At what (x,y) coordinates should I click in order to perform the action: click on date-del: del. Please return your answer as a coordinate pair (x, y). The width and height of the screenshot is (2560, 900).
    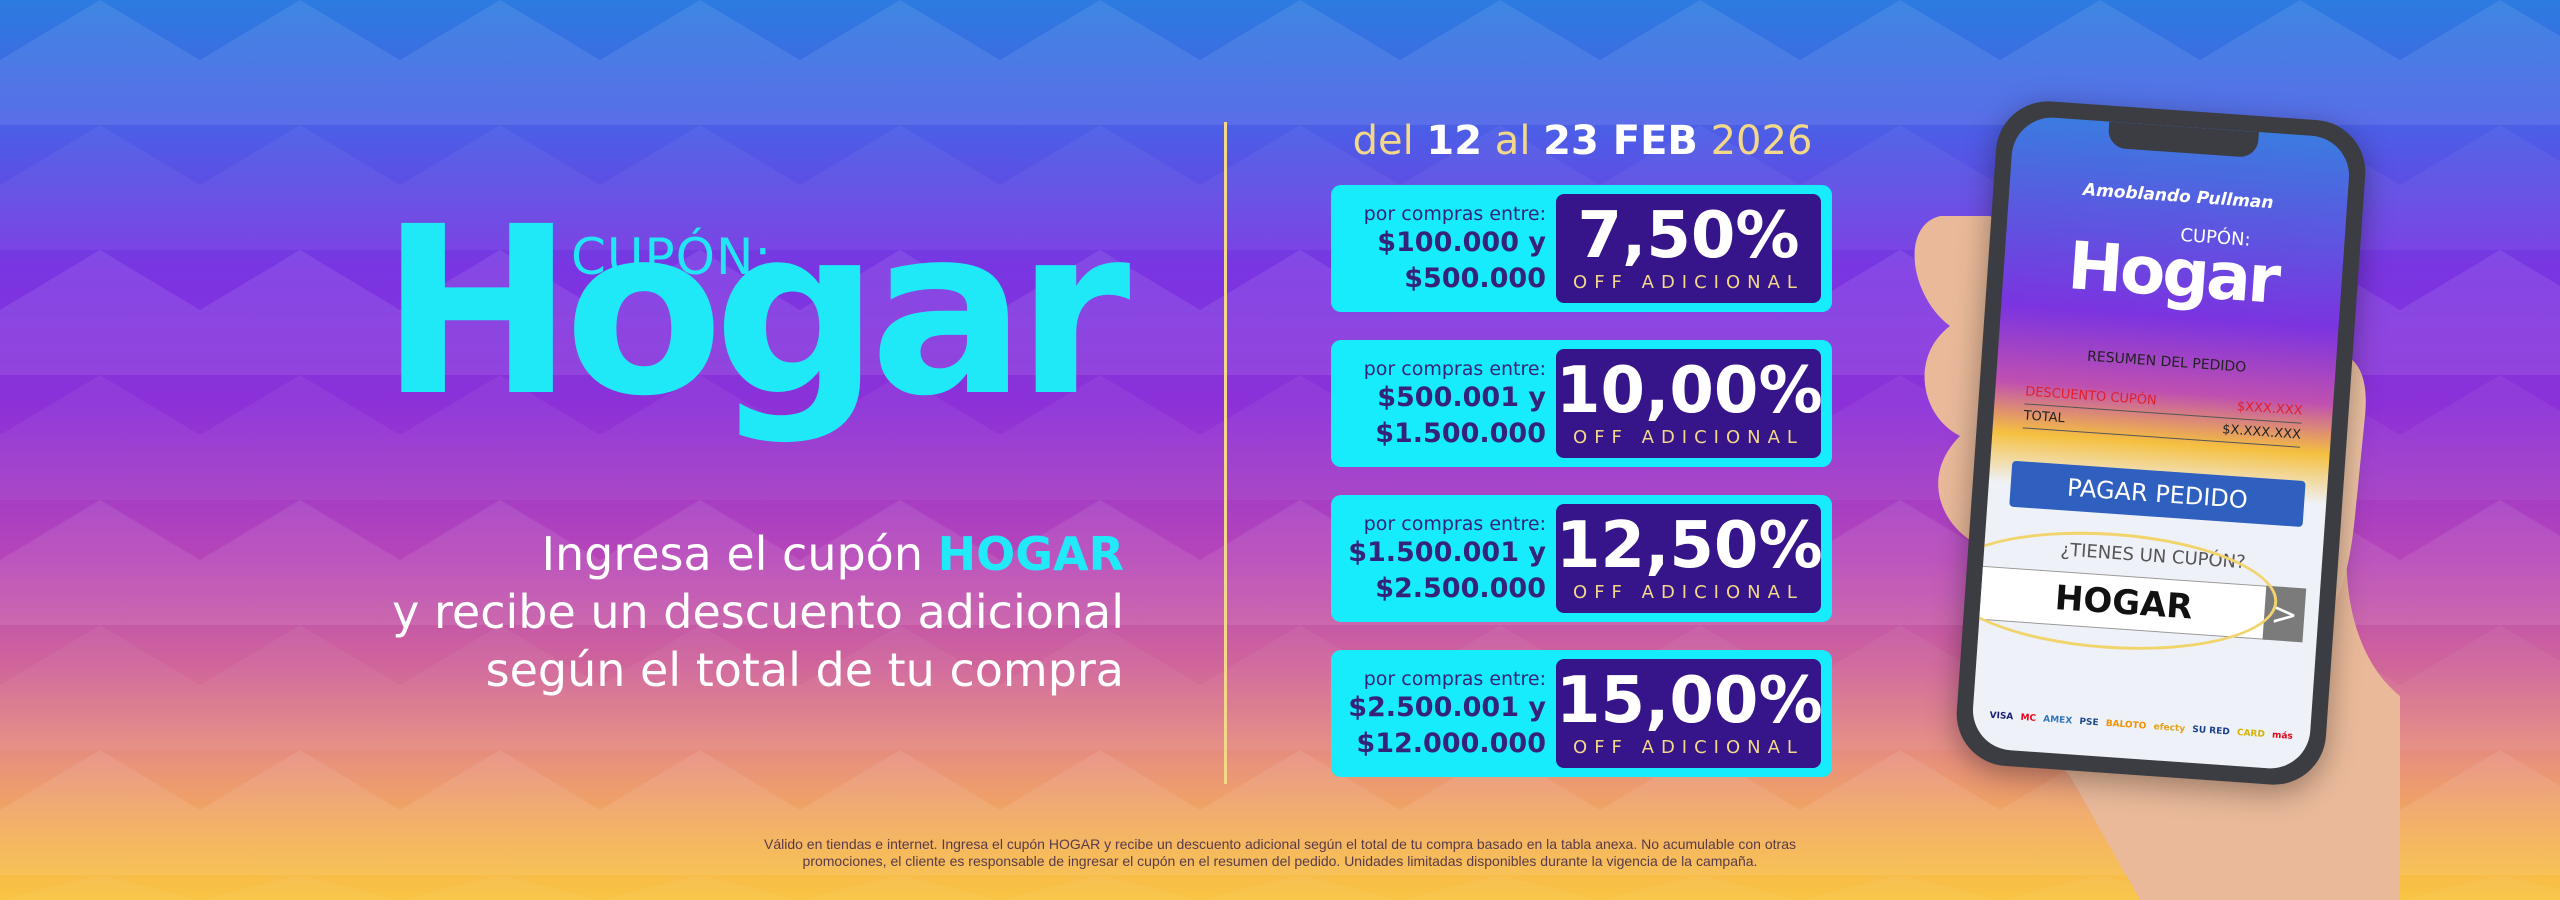
    Looking at the image, I should click on (1389, 141).